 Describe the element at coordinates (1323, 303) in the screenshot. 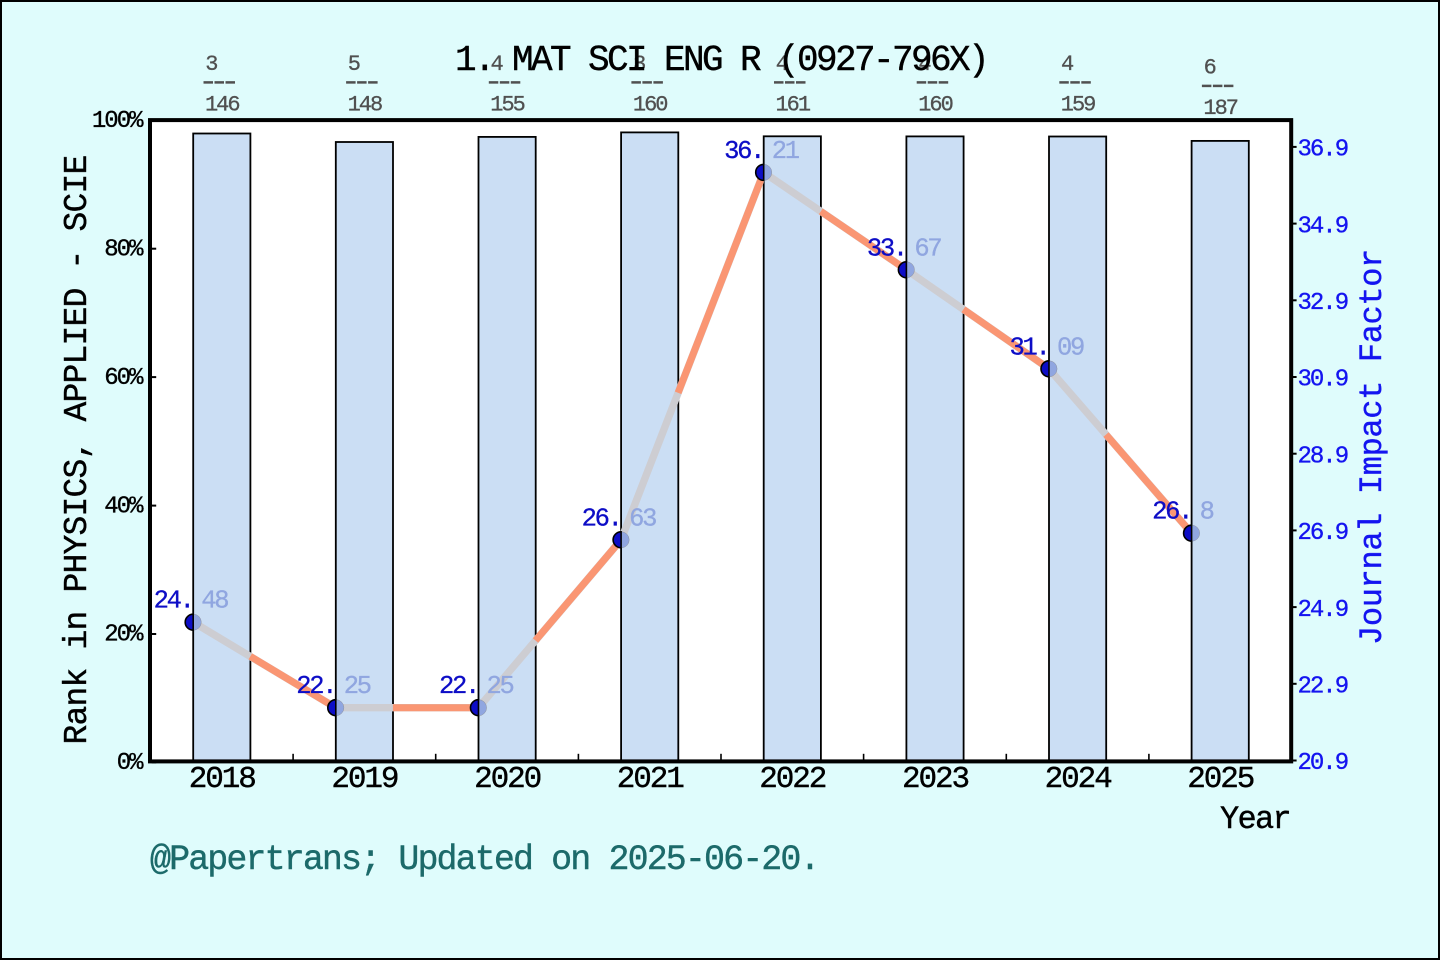

I see `svg-text: 32.9` at that location.